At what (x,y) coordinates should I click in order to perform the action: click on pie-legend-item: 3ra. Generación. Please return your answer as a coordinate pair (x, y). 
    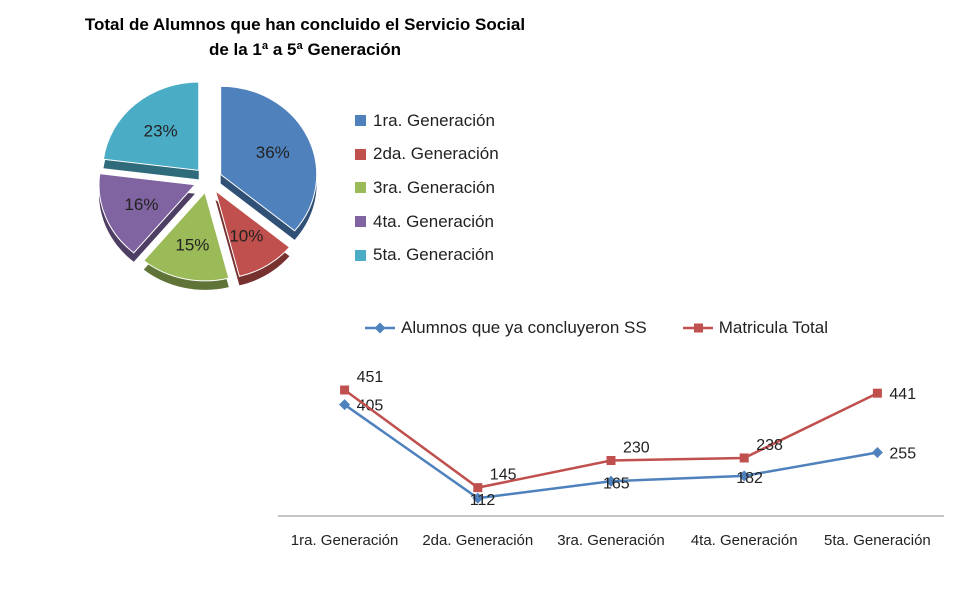
    Looking at the image, I should click on (427, 188).